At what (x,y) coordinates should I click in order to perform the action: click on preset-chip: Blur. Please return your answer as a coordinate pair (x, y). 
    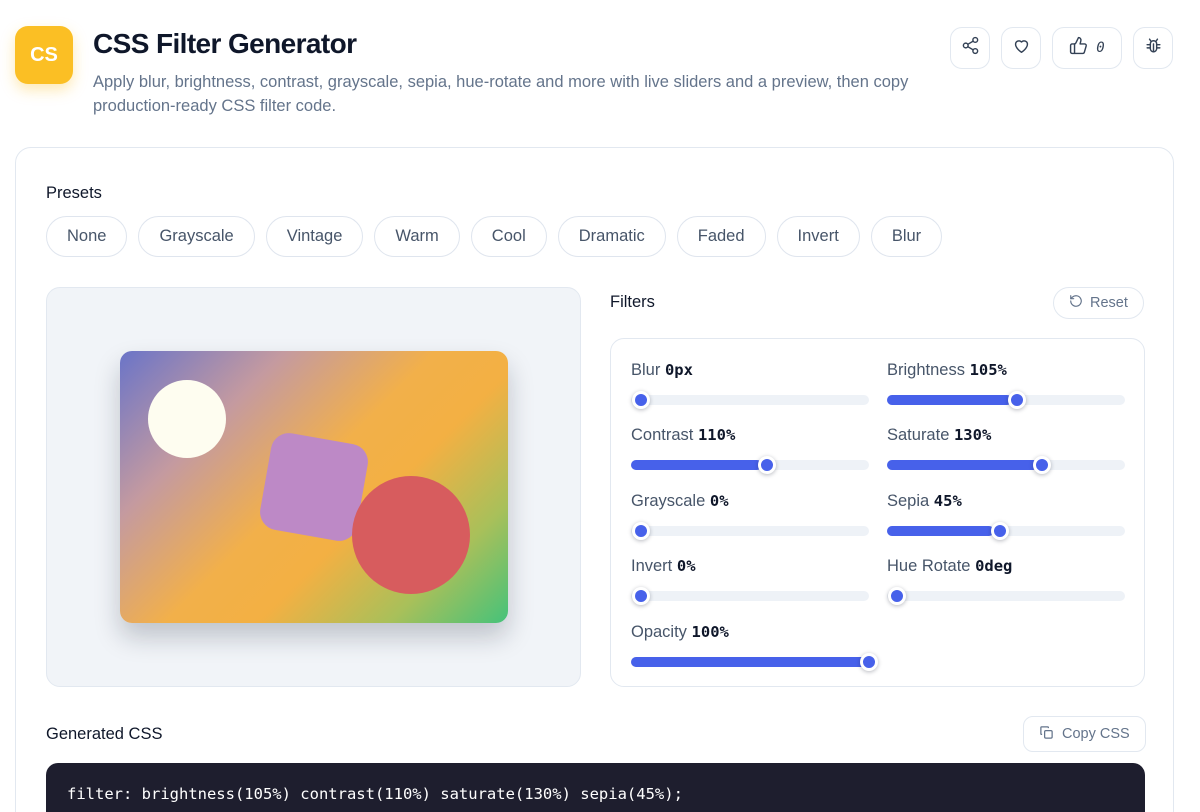
    Looking at the image, I should click on (906, 236).